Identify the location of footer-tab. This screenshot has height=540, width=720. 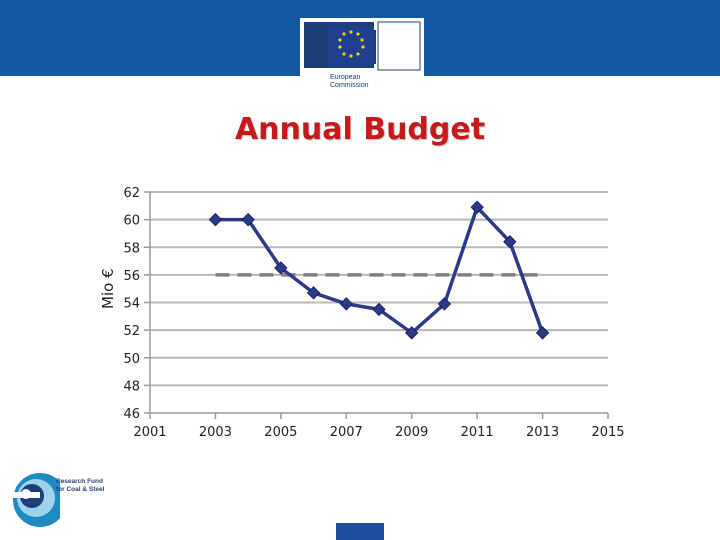
(360, 531).